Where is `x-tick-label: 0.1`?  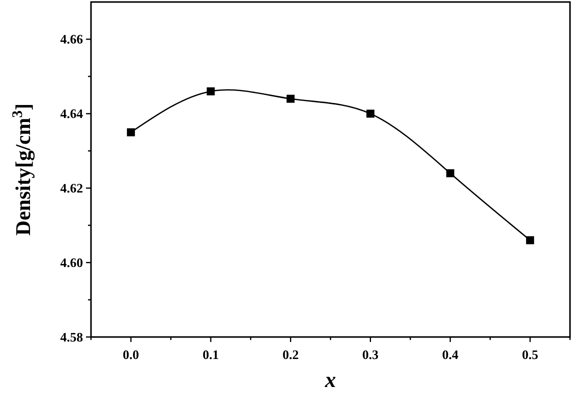
x-tick-label: 0.1 is located at coordinates (210, 354).